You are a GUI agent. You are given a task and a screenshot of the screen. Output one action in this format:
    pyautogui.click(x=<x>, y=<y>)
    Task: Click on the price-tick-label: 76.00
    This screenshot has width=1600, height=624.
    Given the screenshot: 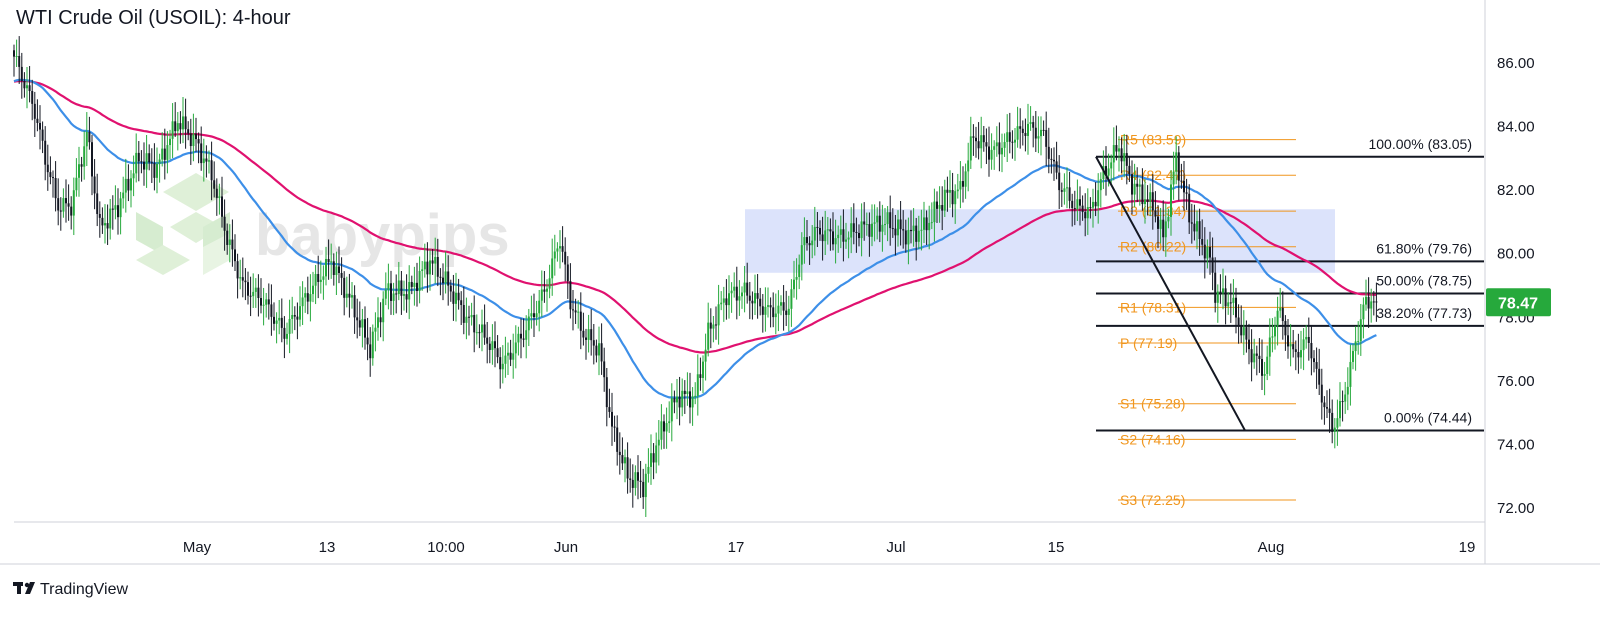 What is the action you would take?
    pyautogui.click(x=1516, y=381)
    